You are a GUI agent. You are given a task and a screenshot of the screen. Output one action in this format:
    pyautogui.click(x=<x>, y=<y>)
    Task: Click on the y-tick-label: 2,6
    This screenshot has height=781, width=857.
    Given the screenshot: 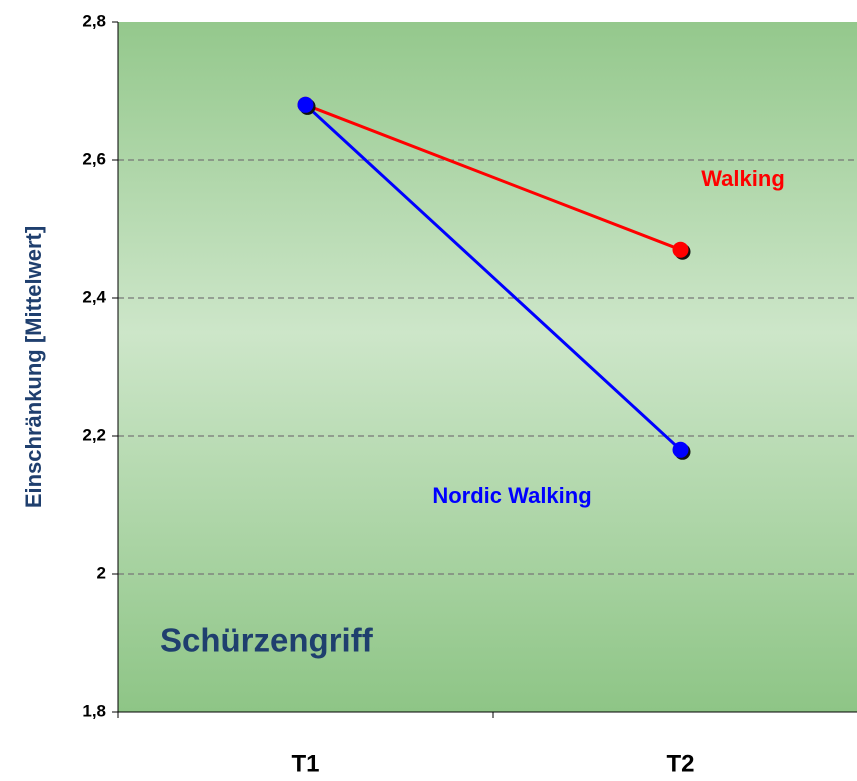 What is the action you would take?
    pyautogui.click(x=94, y=158)
    